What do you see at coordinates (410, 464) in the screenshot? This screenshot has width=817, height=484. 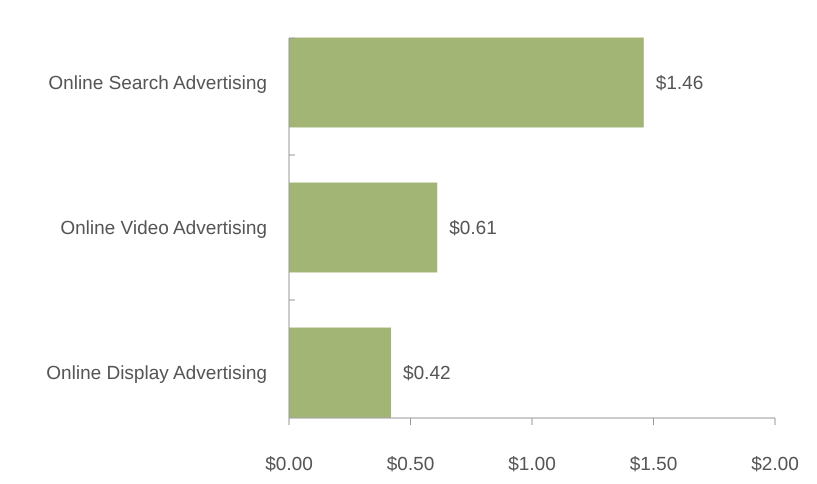 I see `x-tick-label: $0.50` at bounding box center [410, 464].